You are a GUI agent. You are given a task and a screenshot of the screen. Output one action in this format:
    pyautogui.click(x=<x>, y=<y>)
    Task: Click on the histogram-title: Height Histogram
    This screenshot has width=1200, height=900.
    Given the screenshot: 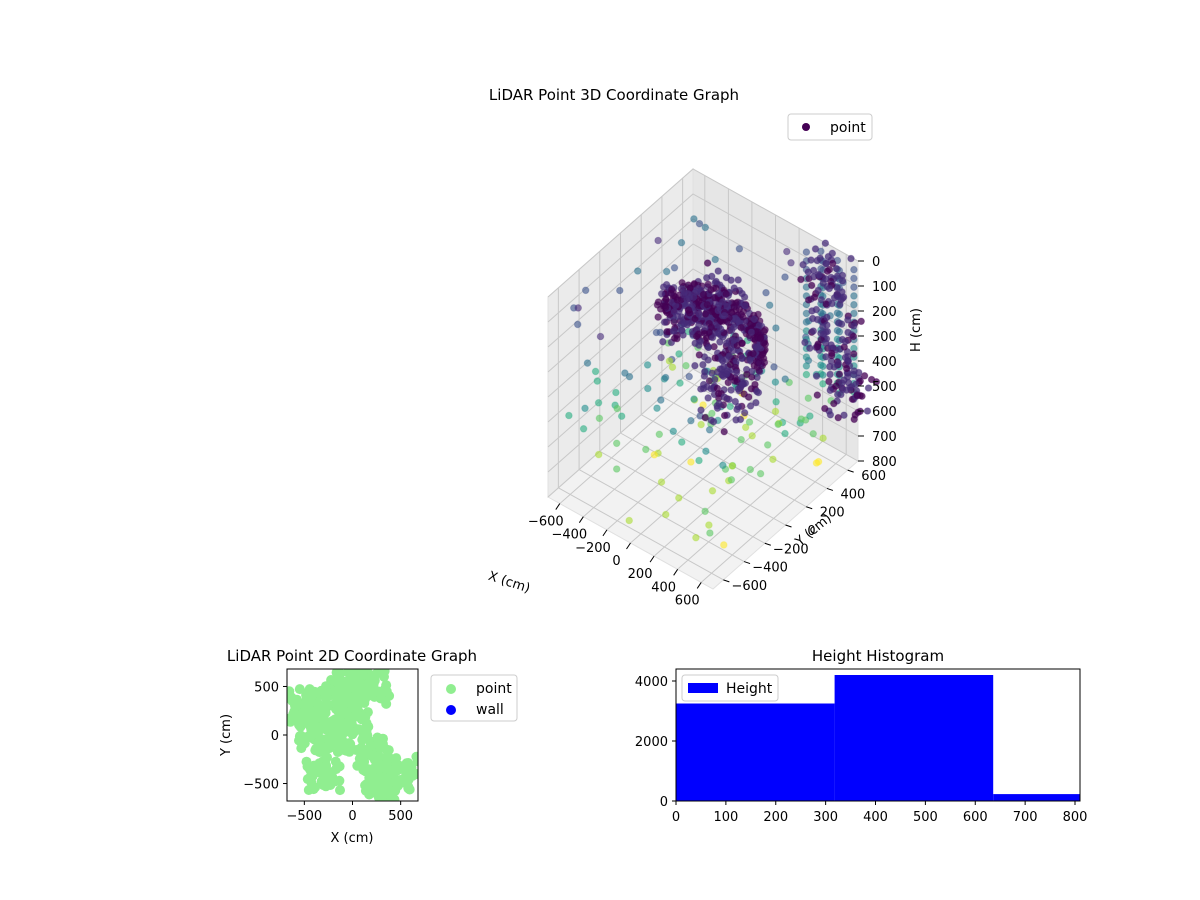 What is the action you would take?
    pyautogui.click(x=878, y=656)
    